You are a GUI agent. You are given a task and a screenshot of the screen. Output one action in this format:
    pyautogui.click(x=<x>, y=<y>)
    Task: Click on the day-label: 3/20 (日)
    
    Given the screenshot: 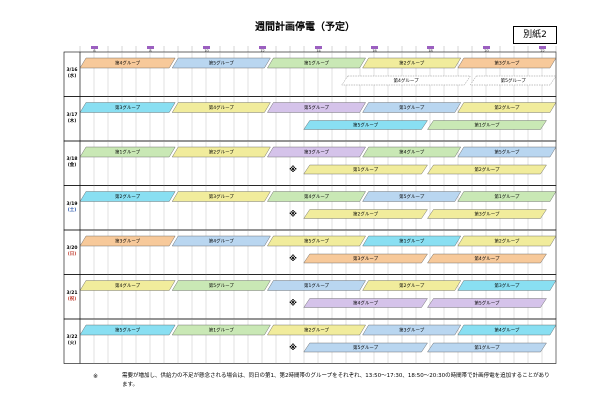 What is the action you would take?
    pyautogui.click(x=72, y=252)
    